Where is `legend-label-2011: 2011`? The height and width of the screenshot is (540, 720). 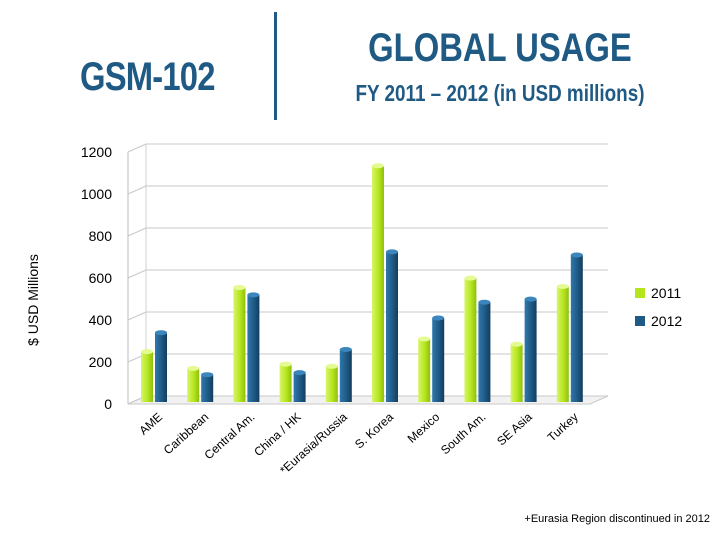 legend-label-2011: 2011 is located at coordinates (666, 293).